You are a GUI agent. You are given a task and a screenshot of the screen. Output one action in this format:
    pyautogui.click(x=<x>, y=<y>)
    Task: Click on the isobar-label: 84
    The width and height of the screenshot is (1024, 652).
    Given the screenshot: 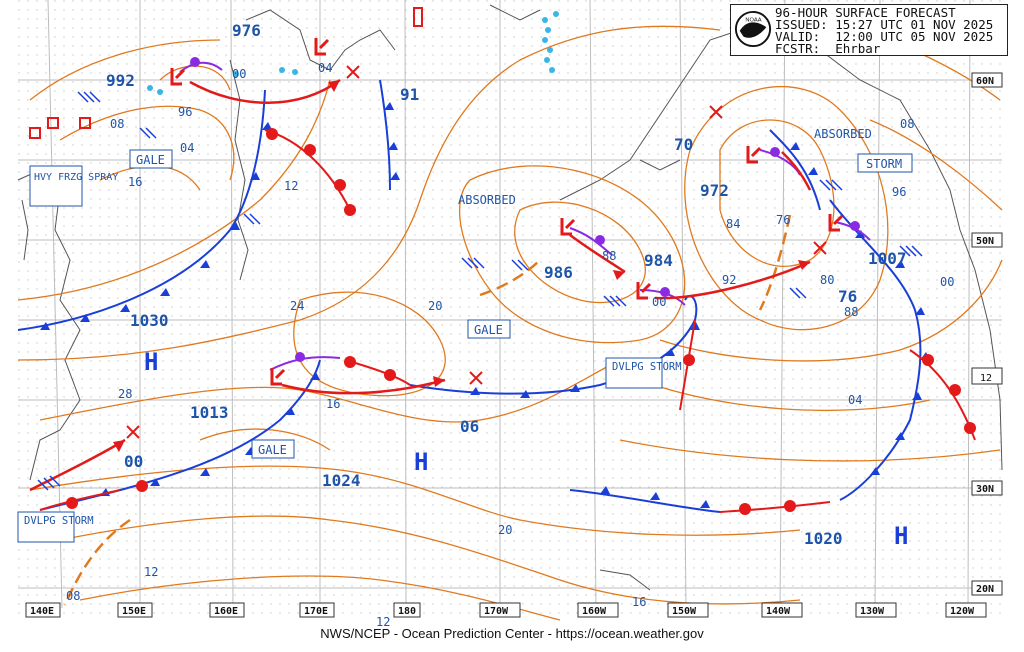 What is the action you would take?
    pyautogui.click(x=733, y=224)
    